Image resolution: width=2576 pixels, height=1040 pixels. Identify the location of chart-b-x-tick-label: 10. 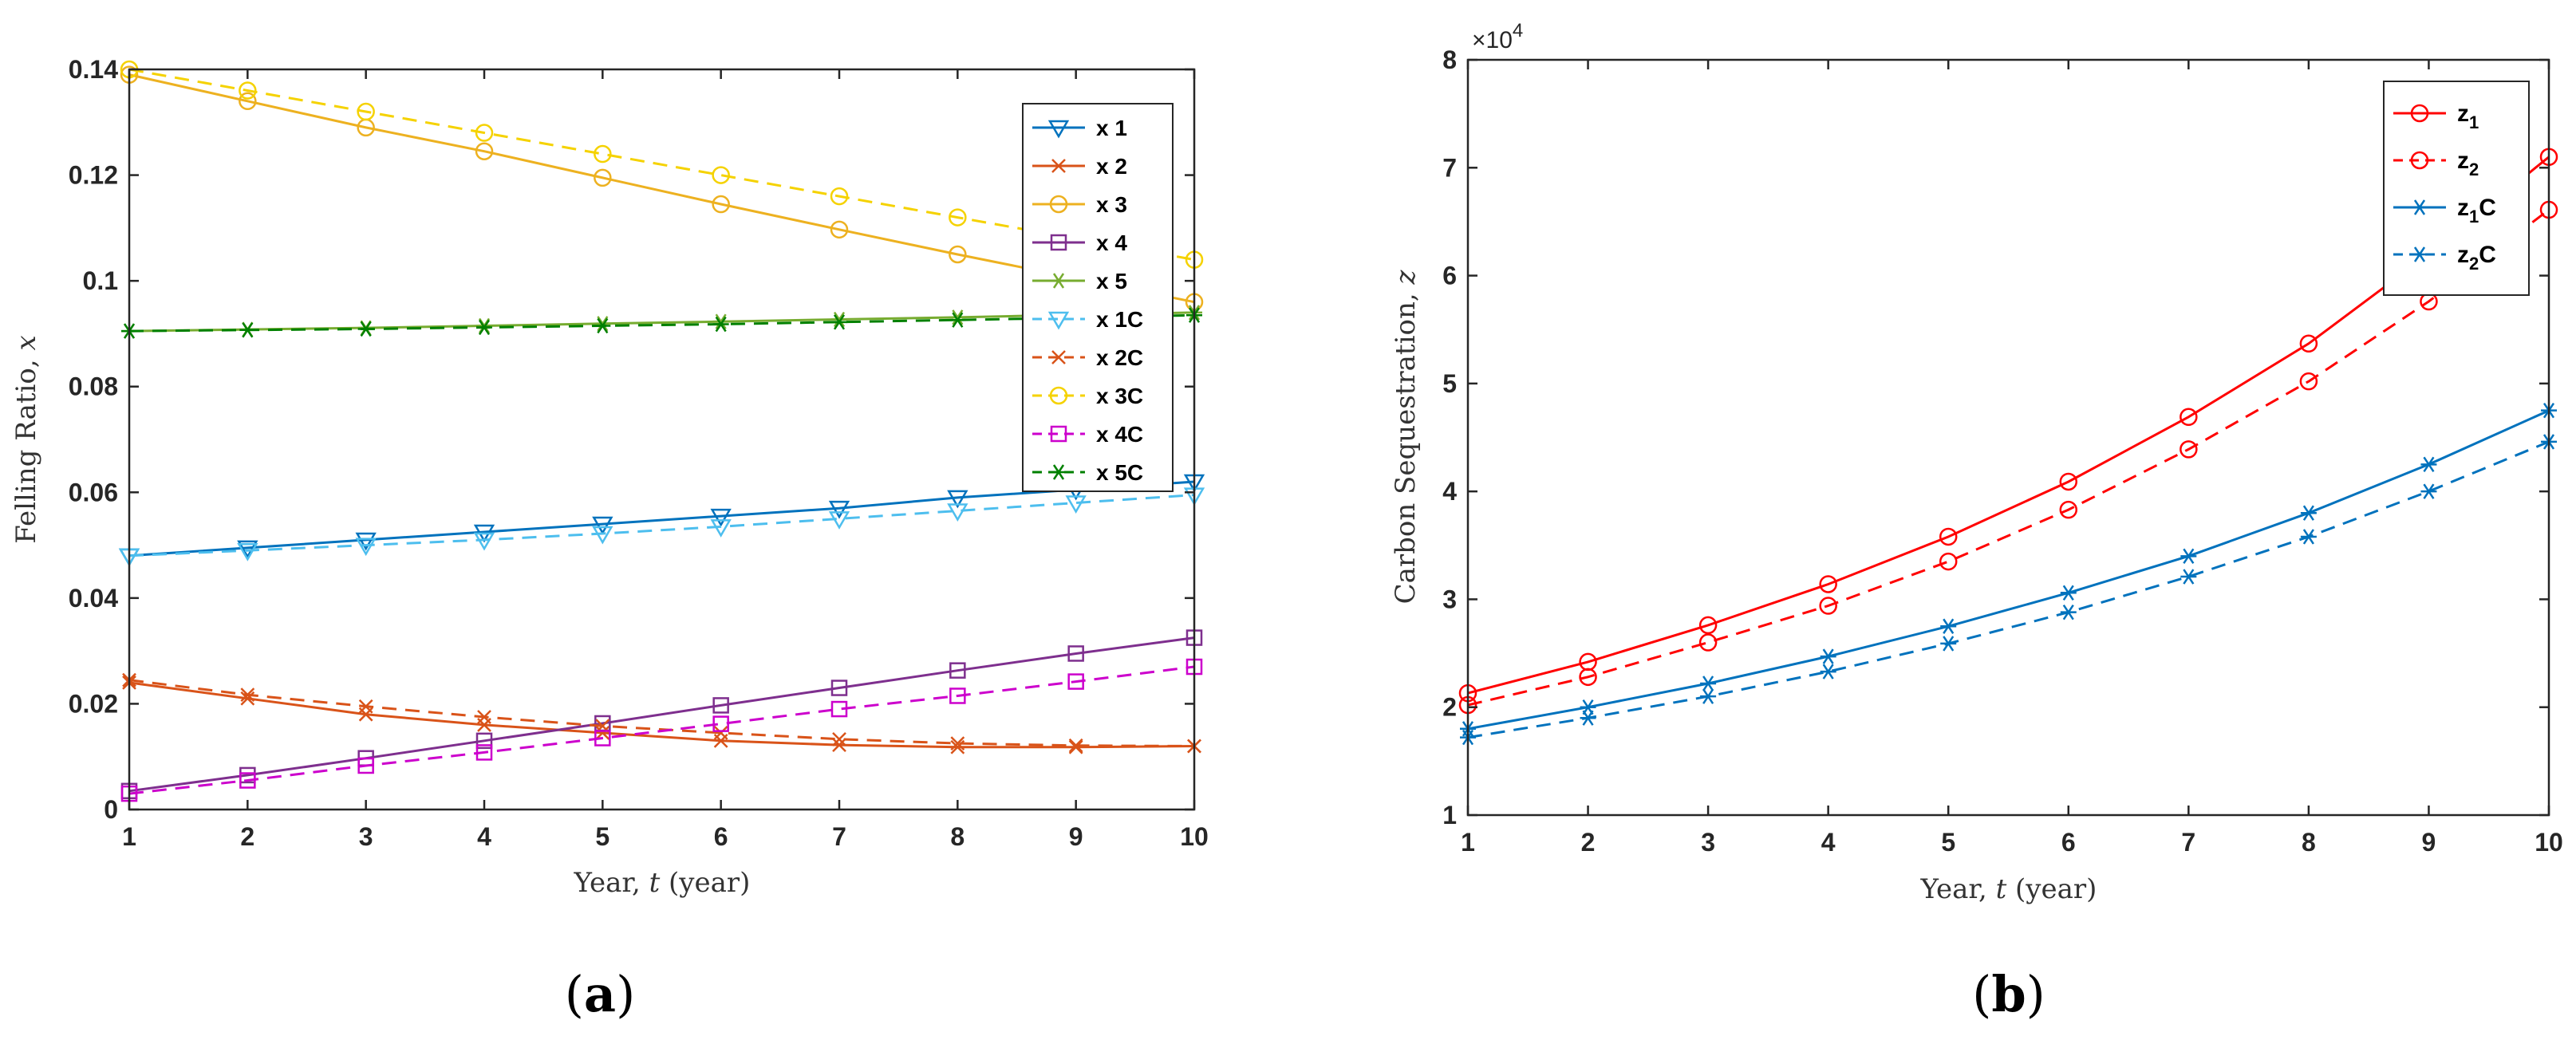
(2549, 842).